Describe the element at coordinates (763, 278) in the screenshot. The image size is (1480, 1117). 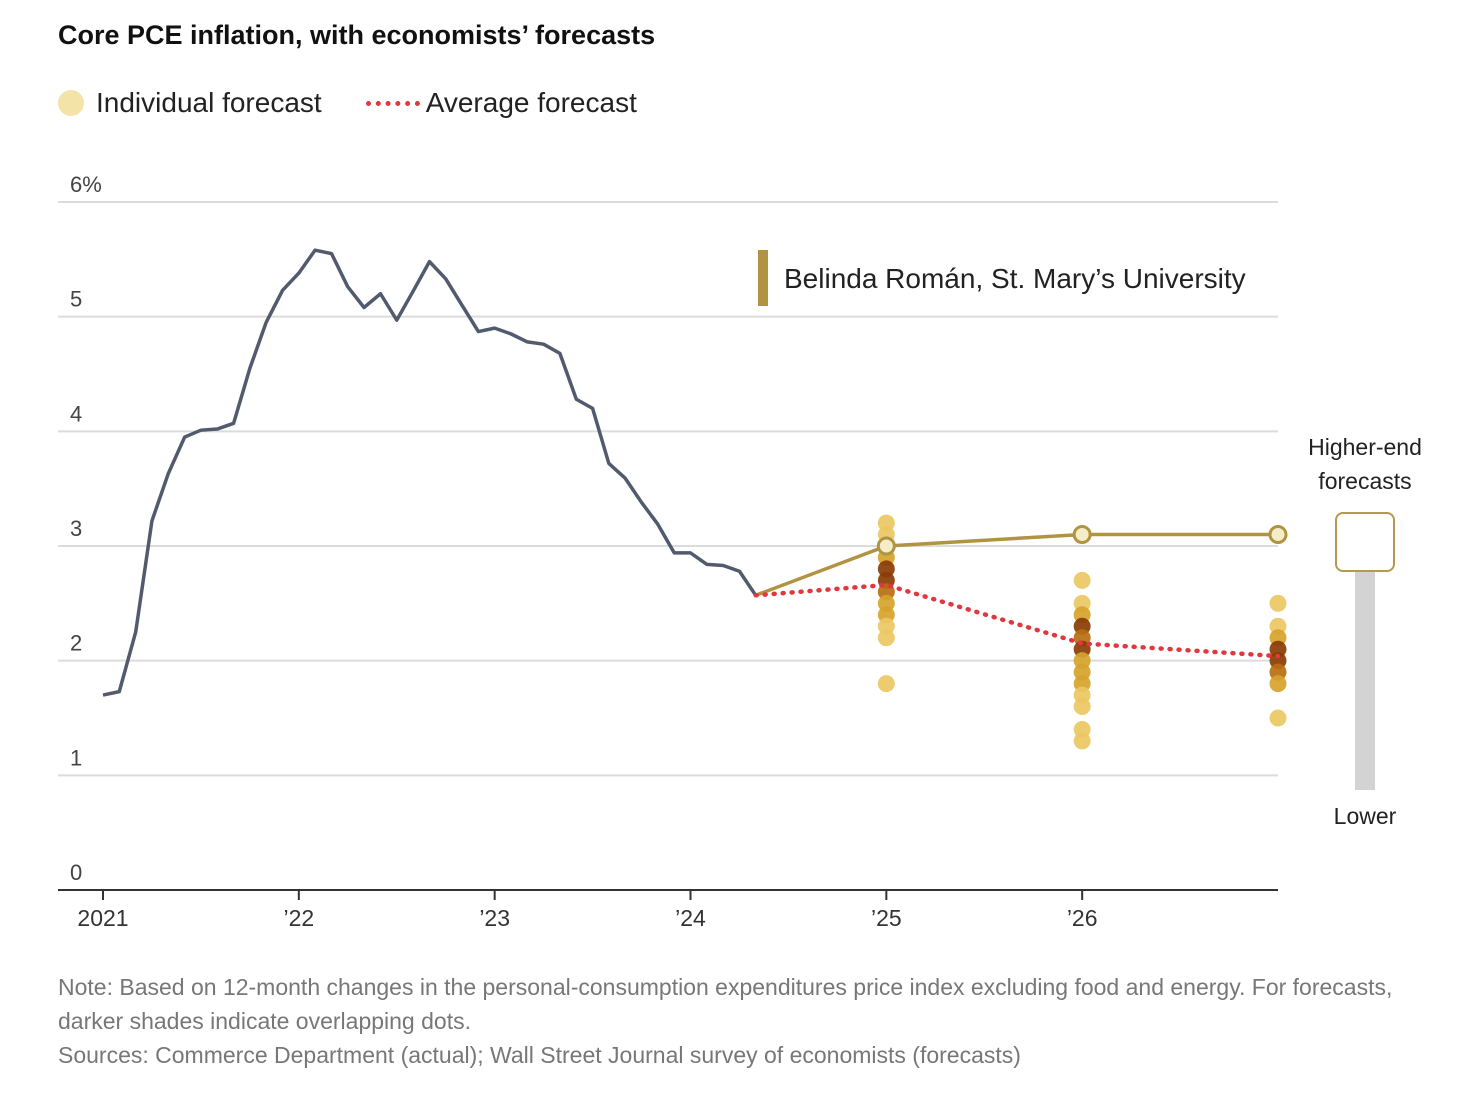
I see `highlight-annotation-bar` at that location.